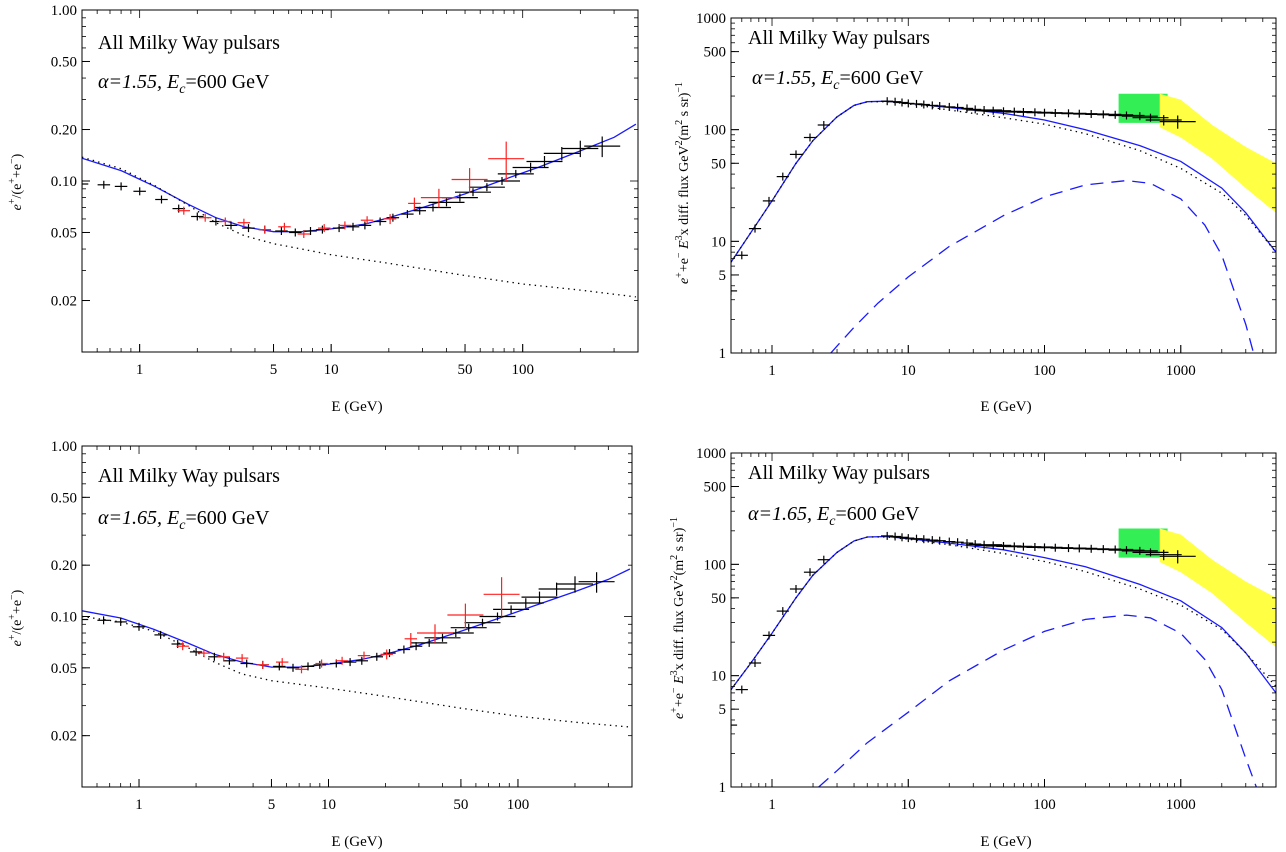 This screenshot has width=1286, height=852. I want to click on panel-3-y-axis-label: e+/(e++e−), so click(16, 617).